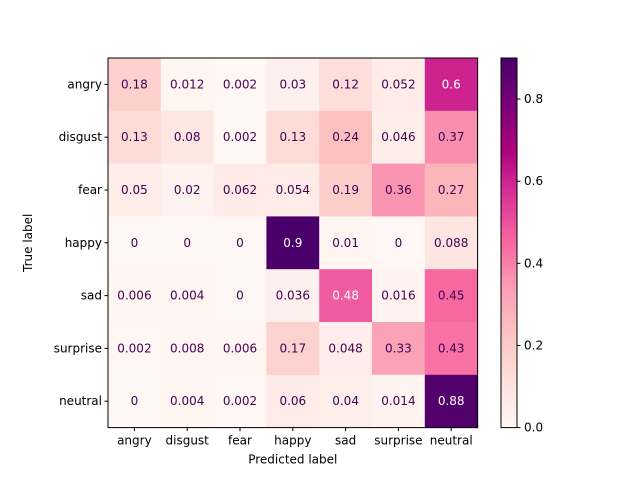 The width and height of the screenshot is (640, 480). I want to click on x-axis-ticks: angry disgust fear happy sad surprise neutral, so click(295, 437).